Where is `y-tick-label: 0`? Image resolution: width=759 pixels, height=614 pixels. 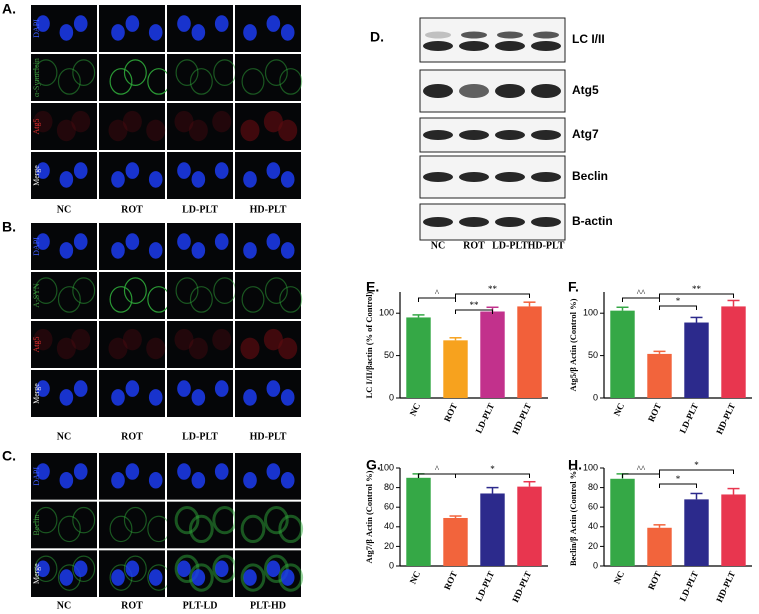
y-tick-label: 0 is located at coordinates (391, 565).